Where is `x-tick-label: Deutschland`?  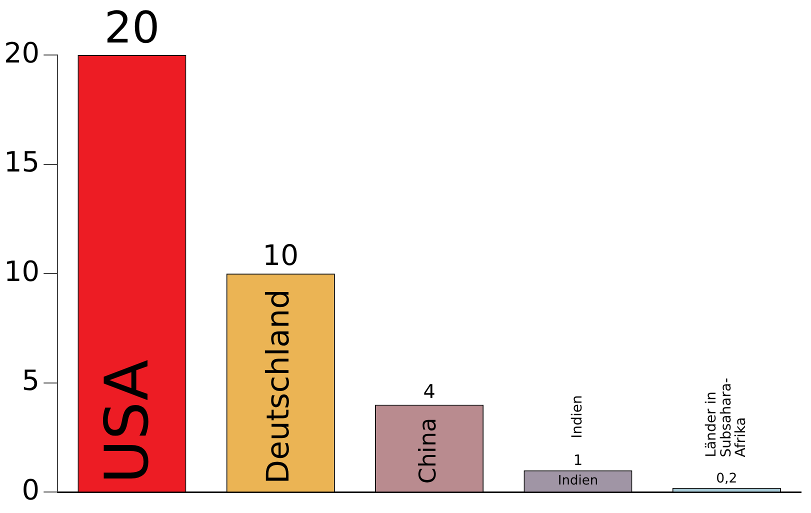 x-tick-label: Deutschland is located at coordinates (278, 386).